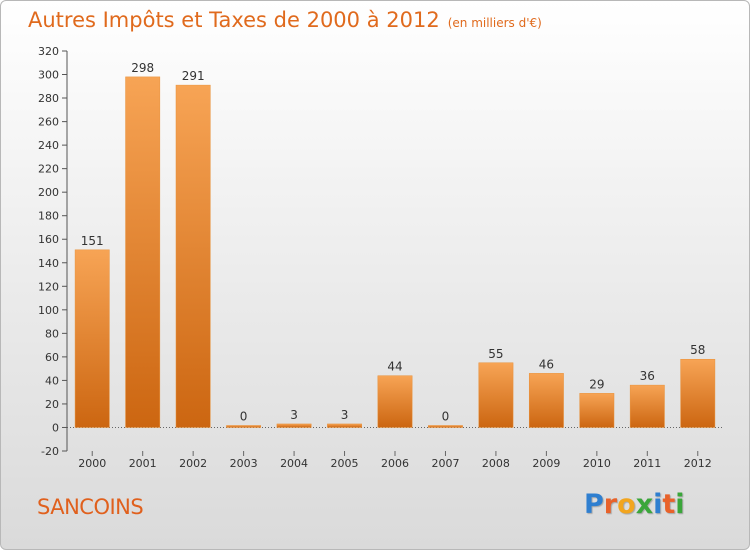 This screenshot has height=550, width=750. What do you see at coordinates (345, 463) in the screenshot?
I see `x-tick-label-2005: 2005` at bounding box center [345, 463].